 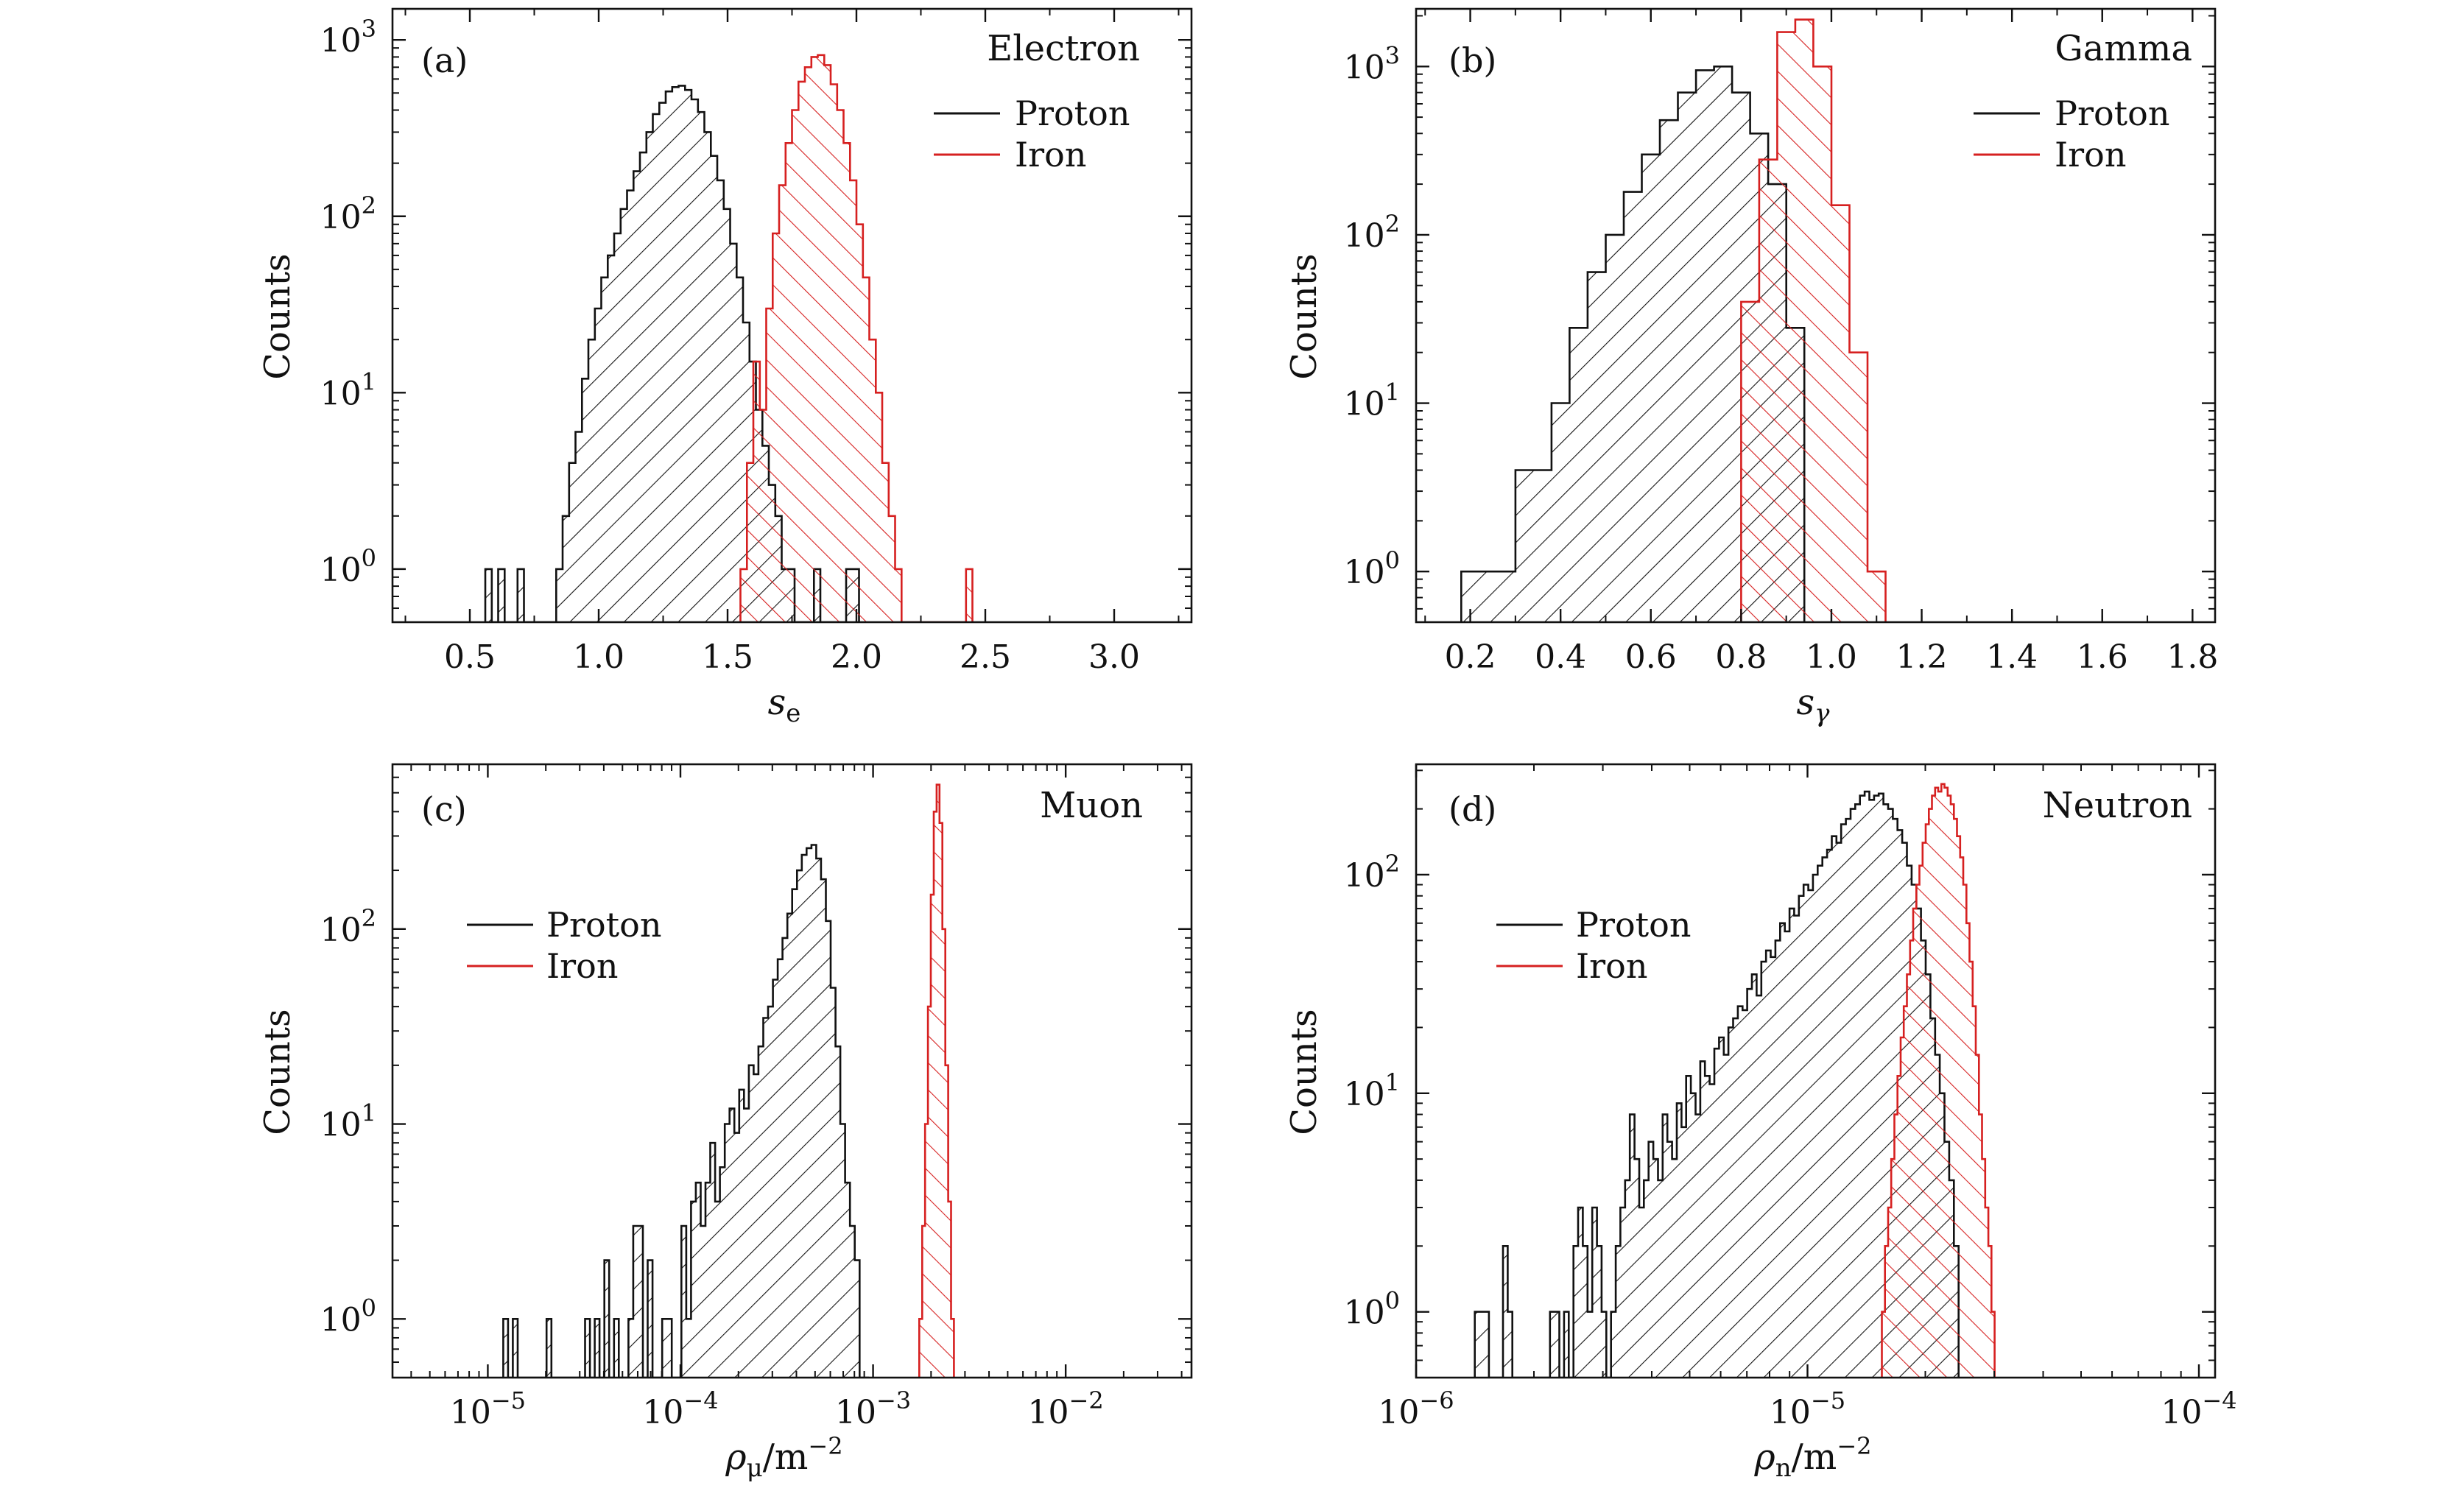 What do you see at coordinates (2198, 1408) in the screenshot?
I see `x-tick-label: 10⁻⁴` at bounding box center [2198, 1408].